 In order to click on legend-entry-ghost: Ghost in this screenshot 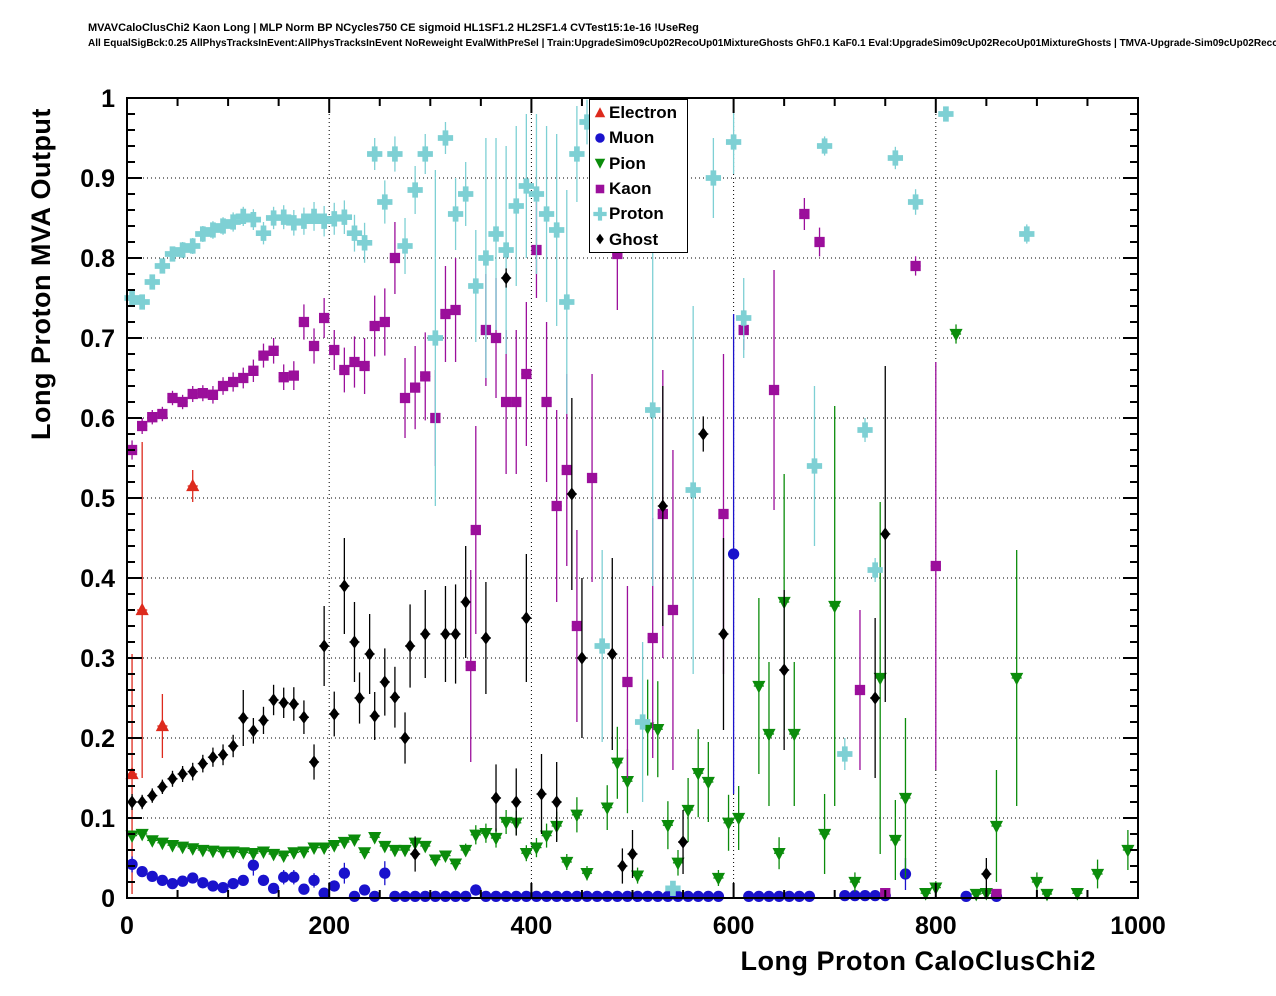, I will do `click(638, 239)`.